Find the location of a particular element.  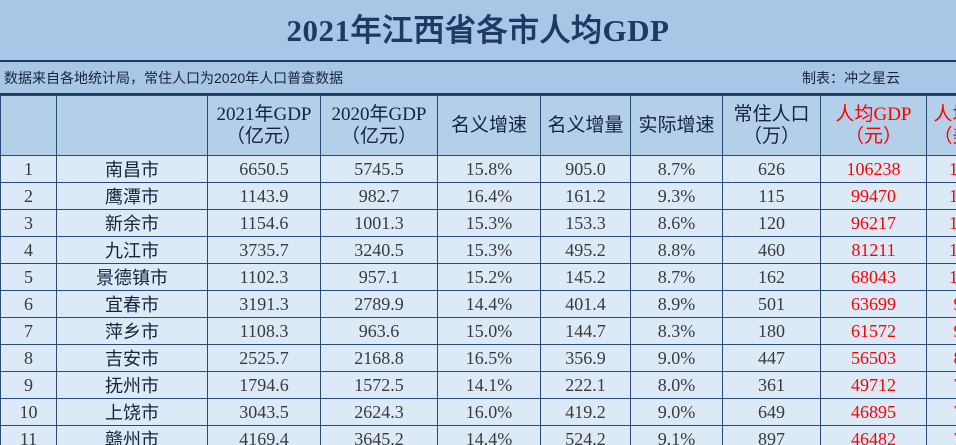

column-header-pc_gdp_usd: 人均GDP（美元） is located at coordinates (941, 125).